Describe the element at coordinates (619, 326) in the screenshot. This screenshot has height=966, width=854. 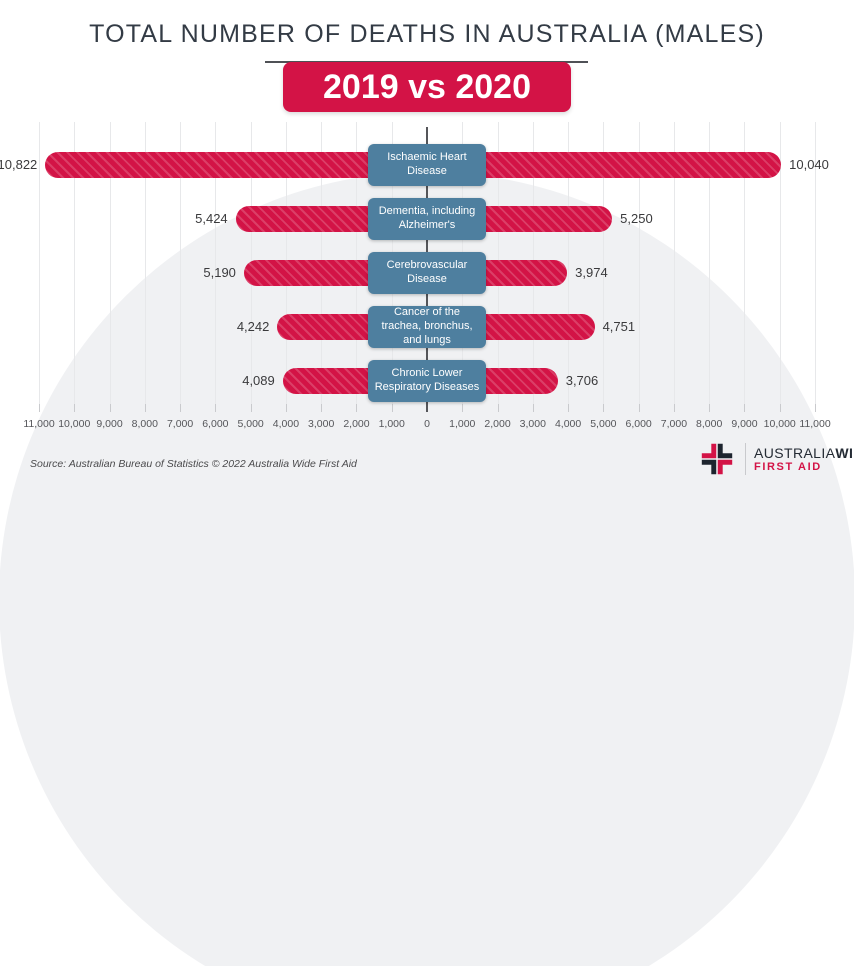
I see `value-label-2020: 4,751` at that location.